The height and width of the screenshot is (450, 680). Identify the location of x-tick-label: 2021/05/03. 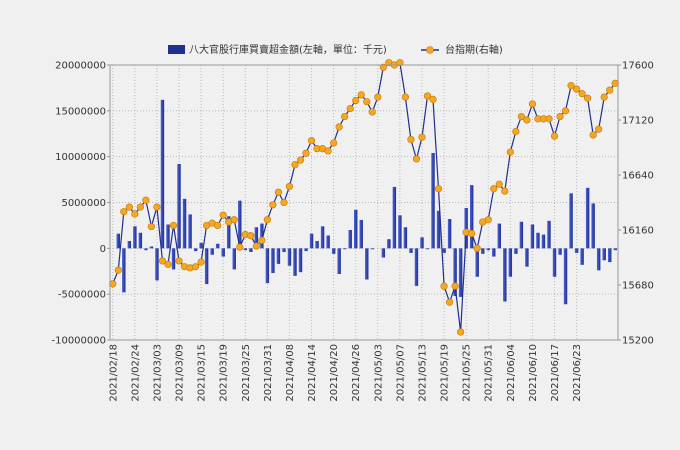
(378, 373).